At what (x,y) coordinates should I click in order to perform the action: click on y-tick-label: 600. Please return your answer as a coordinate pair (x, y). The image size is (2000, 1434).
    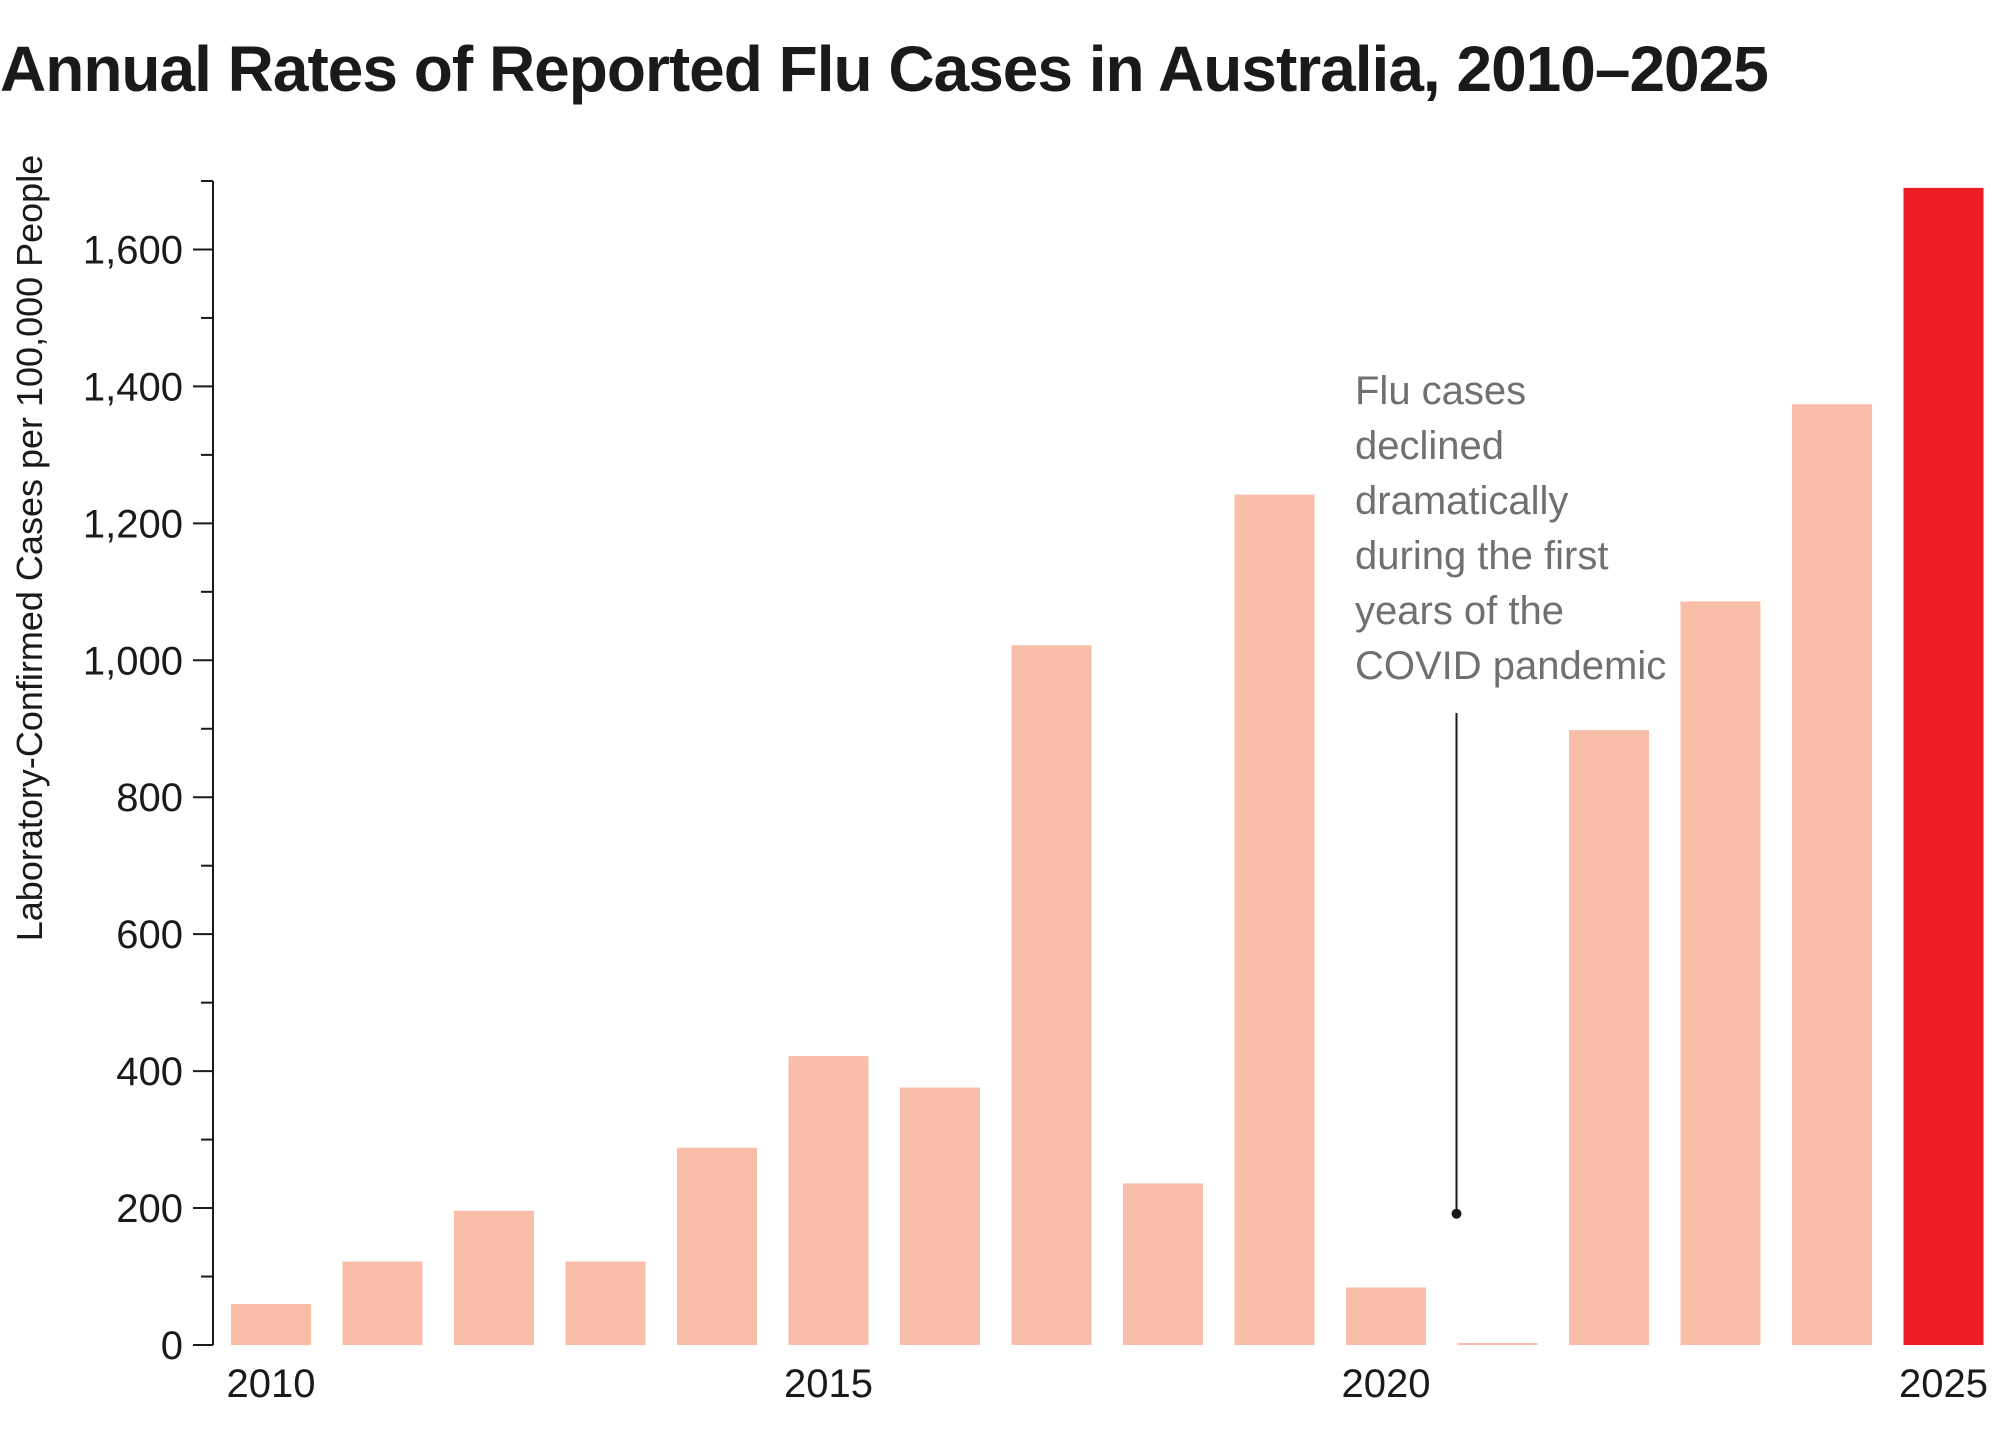
    Looking at the image, I should click on (149, 935).